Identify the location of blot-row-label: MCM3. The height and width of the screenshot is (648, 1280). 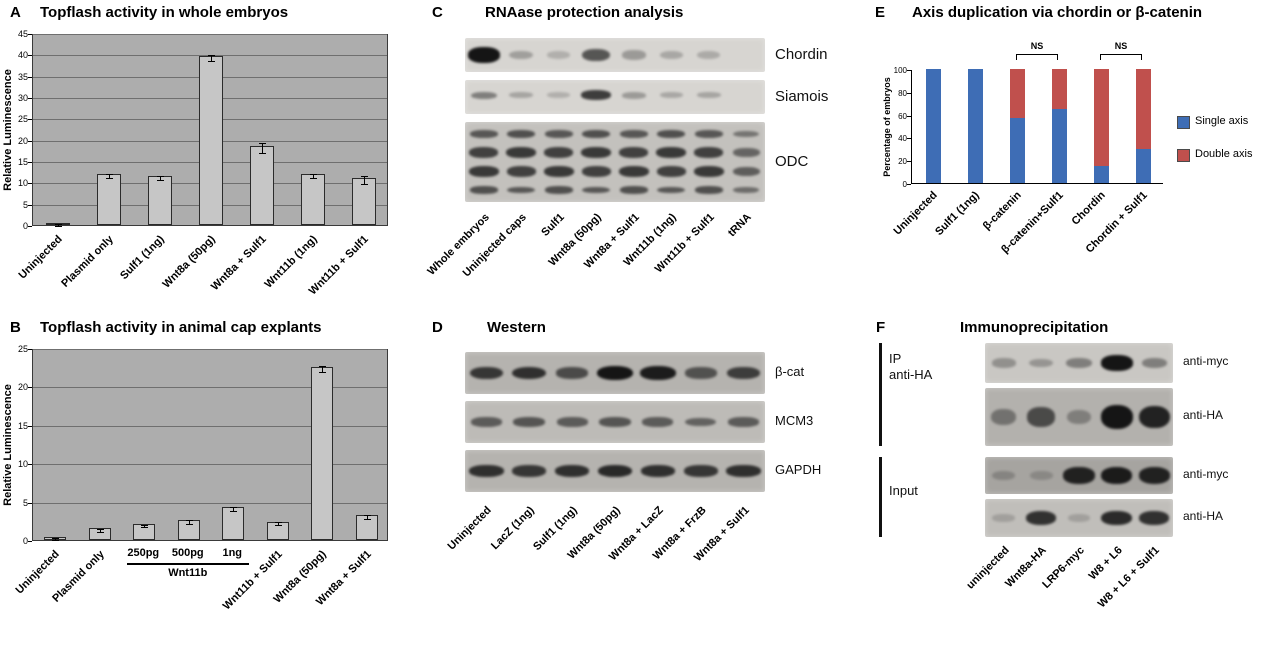
(794, 420).